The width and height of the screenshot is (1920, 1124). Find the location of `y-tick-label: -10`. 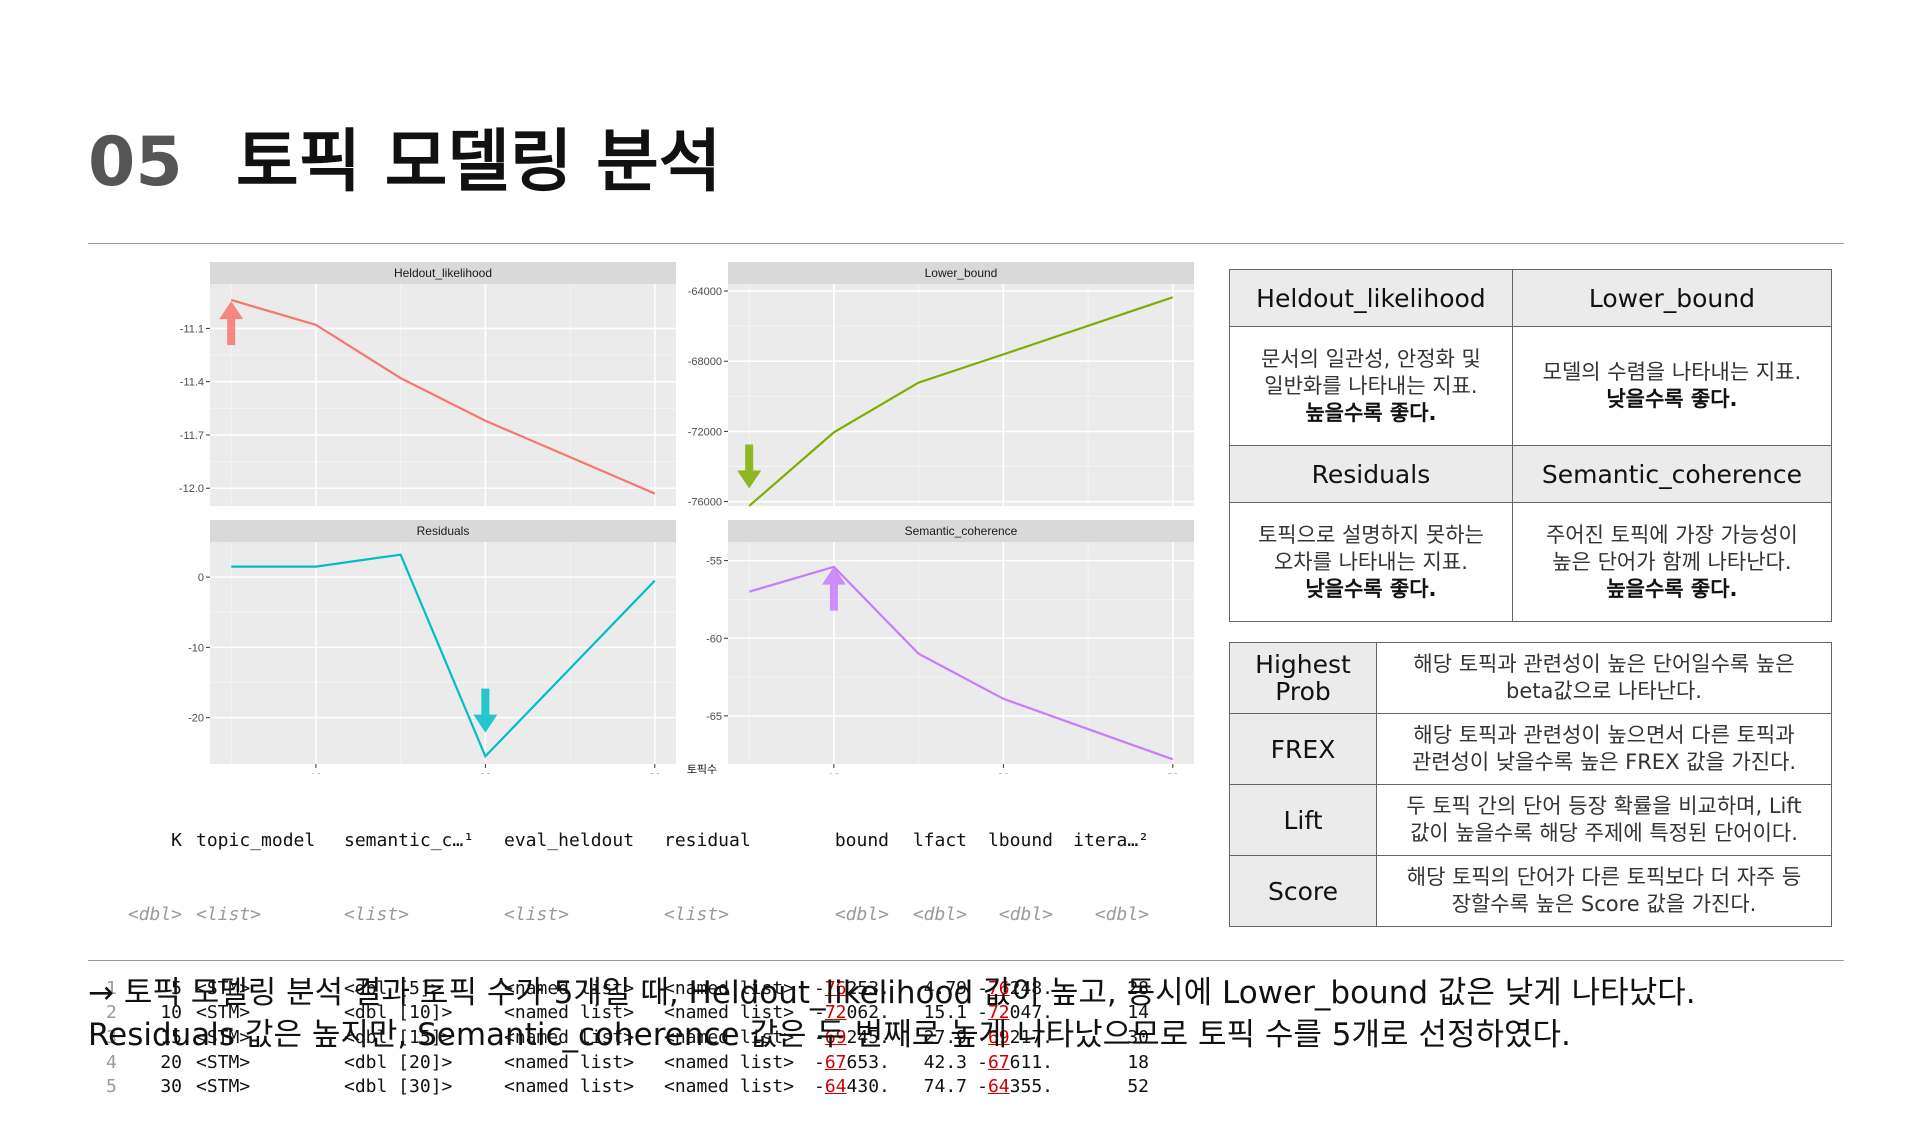

y-tick-label: -10 is located at coordinates (196, 648).